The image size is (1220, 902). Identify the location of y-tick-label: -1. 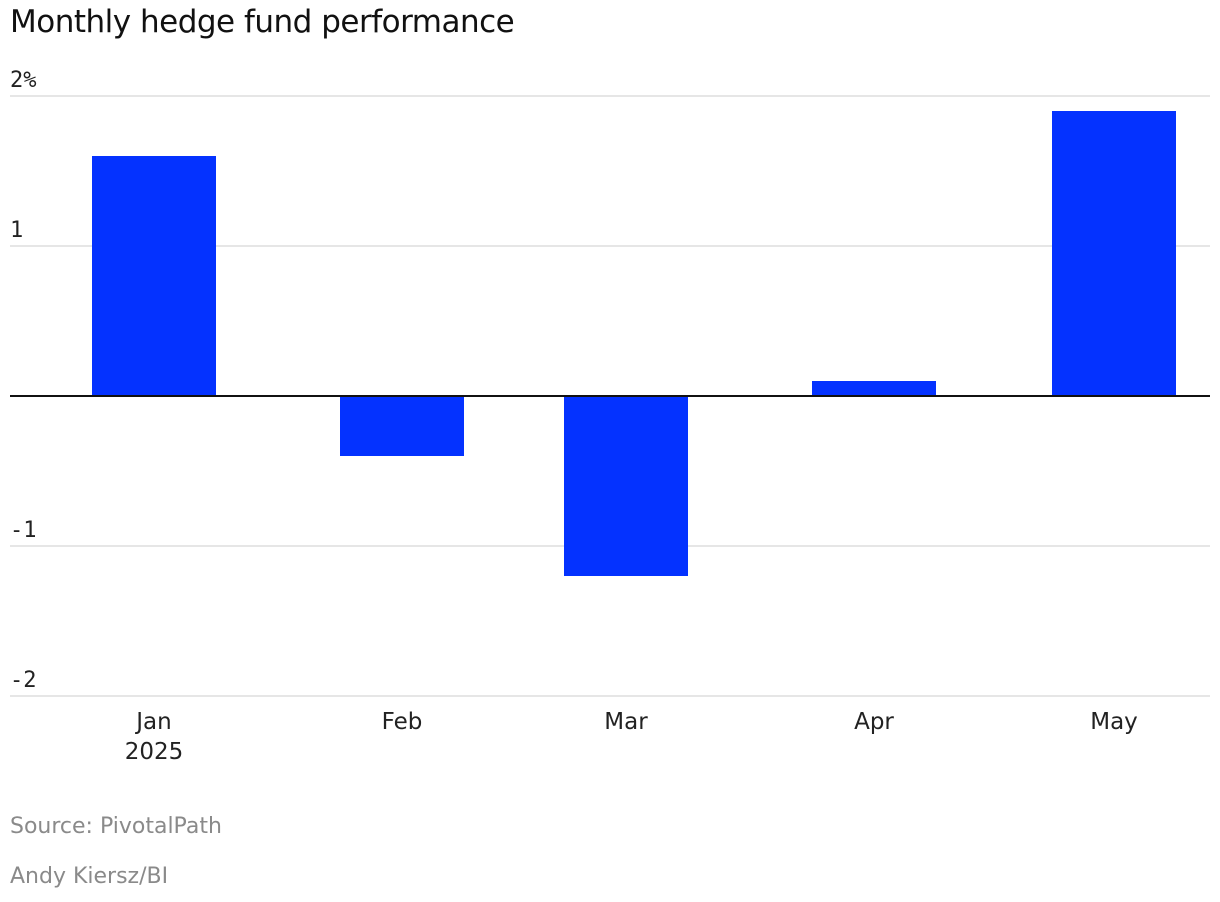
(23, 530).